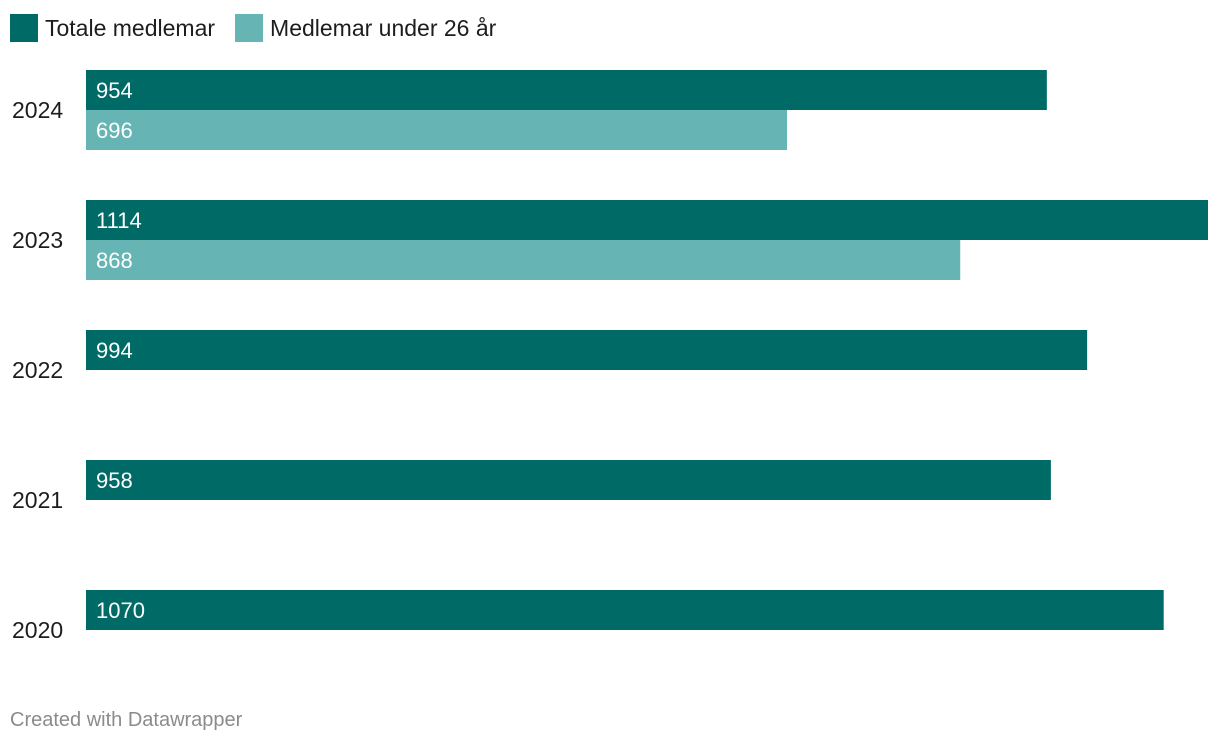 This screenshot has height=746, width=1220. I want to click on data-label-totale-2021: 958, so click(114, 480).